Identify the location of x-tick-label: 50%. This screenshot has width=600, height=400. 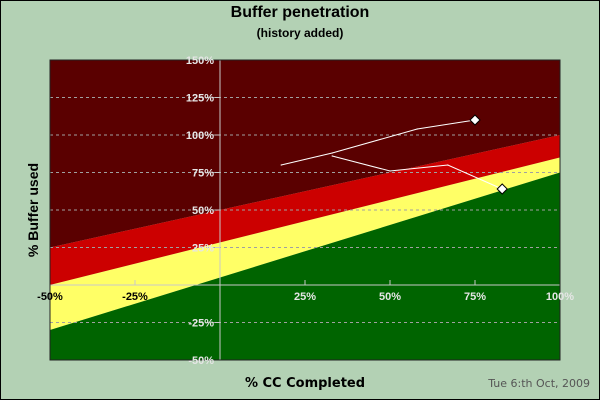
(390, 297).